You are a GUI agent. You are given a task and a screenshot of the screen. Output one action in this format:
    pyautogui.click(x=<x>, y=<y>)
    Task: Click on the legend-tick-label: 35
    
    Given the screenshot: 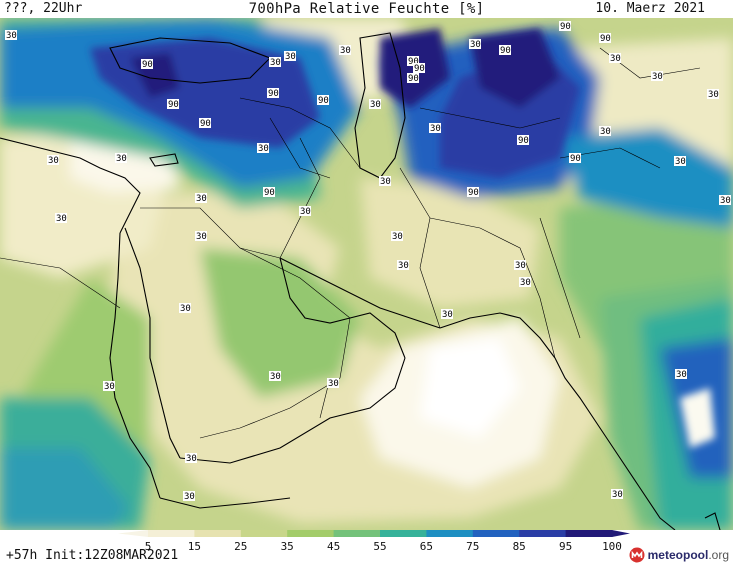 What is the action you would take?
    pyautogui.click(x=287, y=546)
    